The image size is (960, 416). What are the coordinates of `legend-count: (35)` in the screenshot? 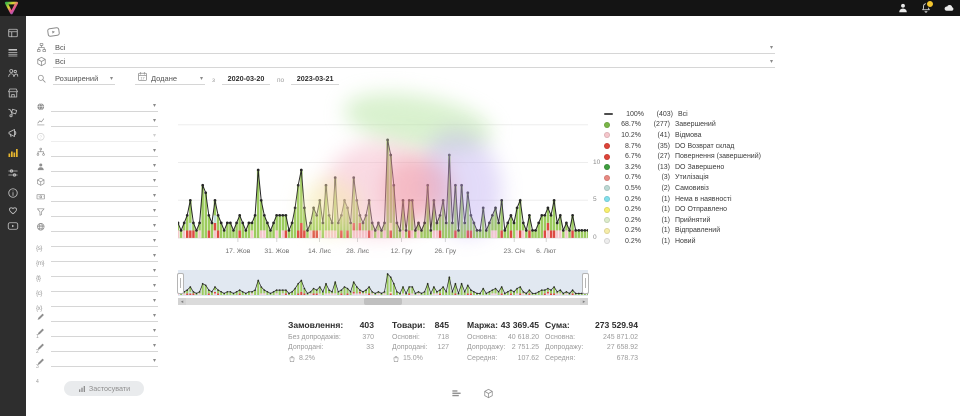 It's located at (663, 146).